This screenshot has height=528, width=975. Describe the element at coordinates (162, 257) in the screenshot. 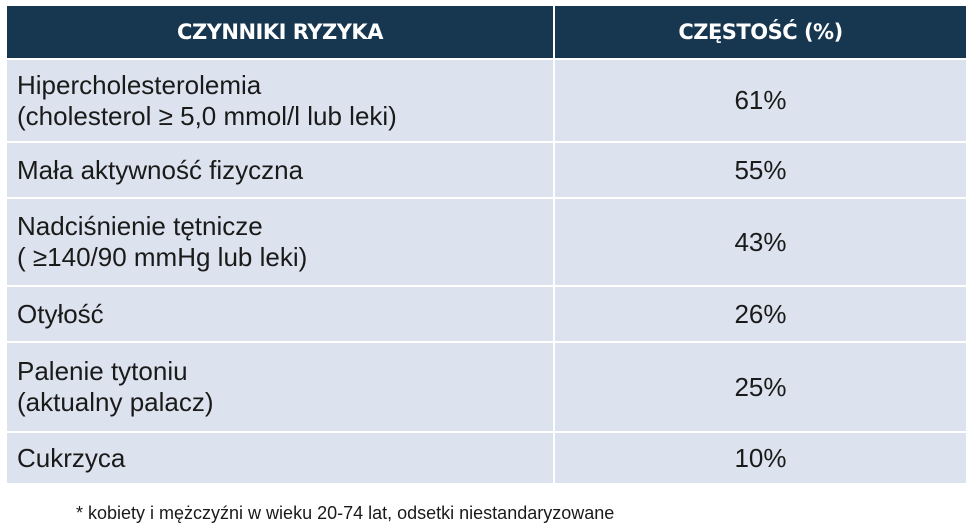

I see `factor-detail: ( ≥140/90 mmHg lub leki)` at that location.